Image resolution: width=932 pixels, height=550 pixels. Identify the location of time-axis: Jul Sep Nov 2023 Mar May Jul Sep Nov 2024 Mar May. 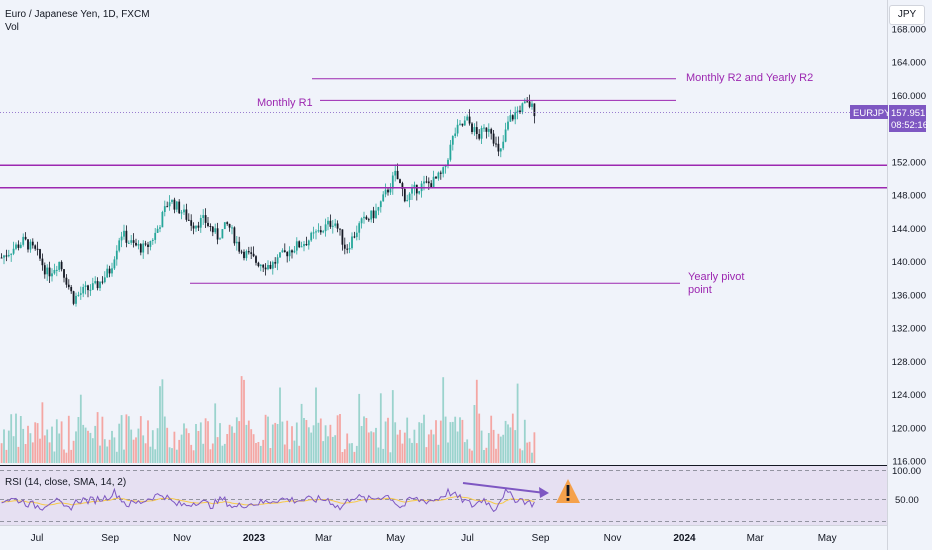
(434, 538).